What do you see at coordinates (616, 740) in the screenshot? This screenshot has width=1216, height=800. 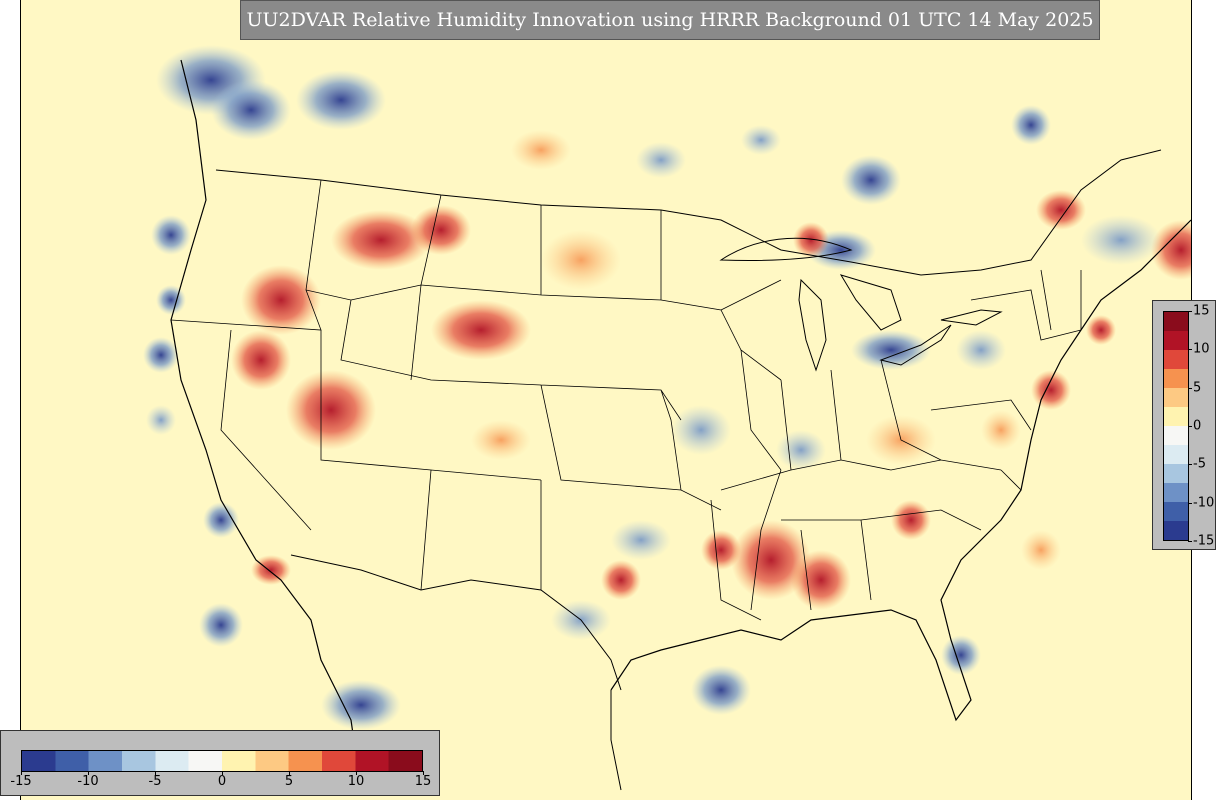 I see `mexico-coast` at bounding box center [616, 740].